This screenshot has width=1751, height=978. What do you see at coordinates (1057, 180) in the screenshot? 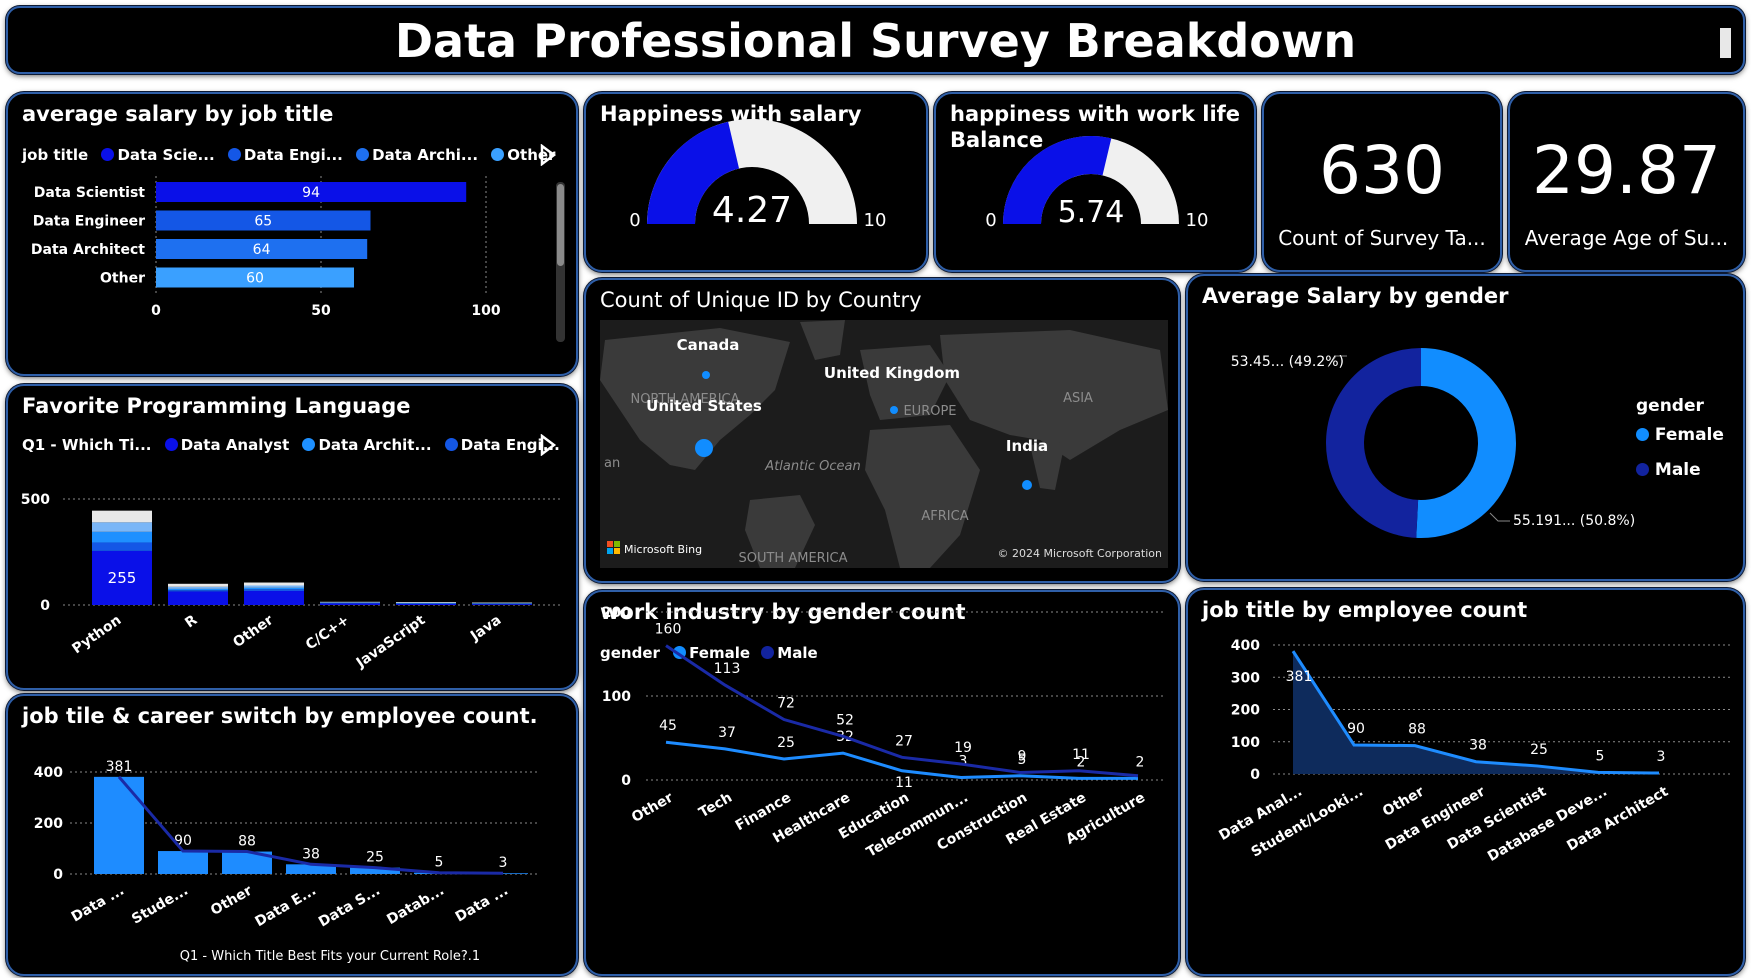
I see `gauge-fill` at bounding box center [1057, 180].